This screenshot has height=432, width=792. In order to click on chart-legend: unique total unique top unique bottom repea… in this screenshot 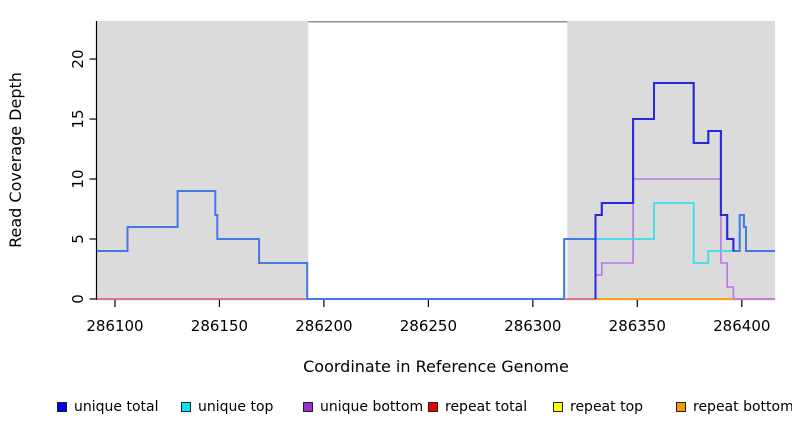, I will do `click(396, 409)`.